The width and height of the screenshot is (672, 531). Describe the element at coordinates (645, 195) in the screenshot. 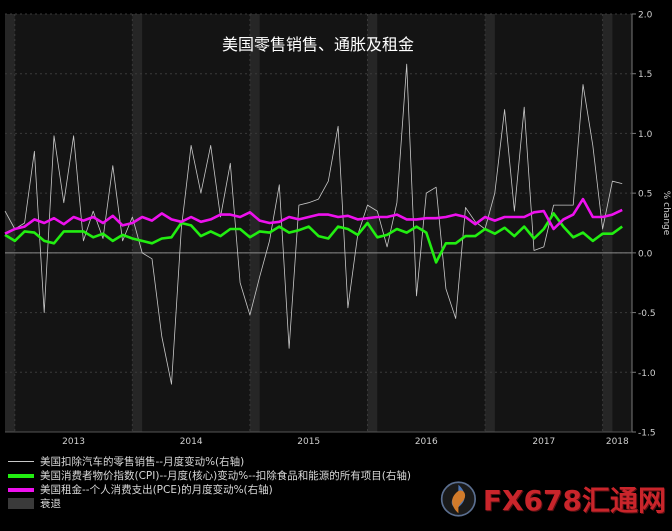

I see `y-tick-label: 0.5` at that location.